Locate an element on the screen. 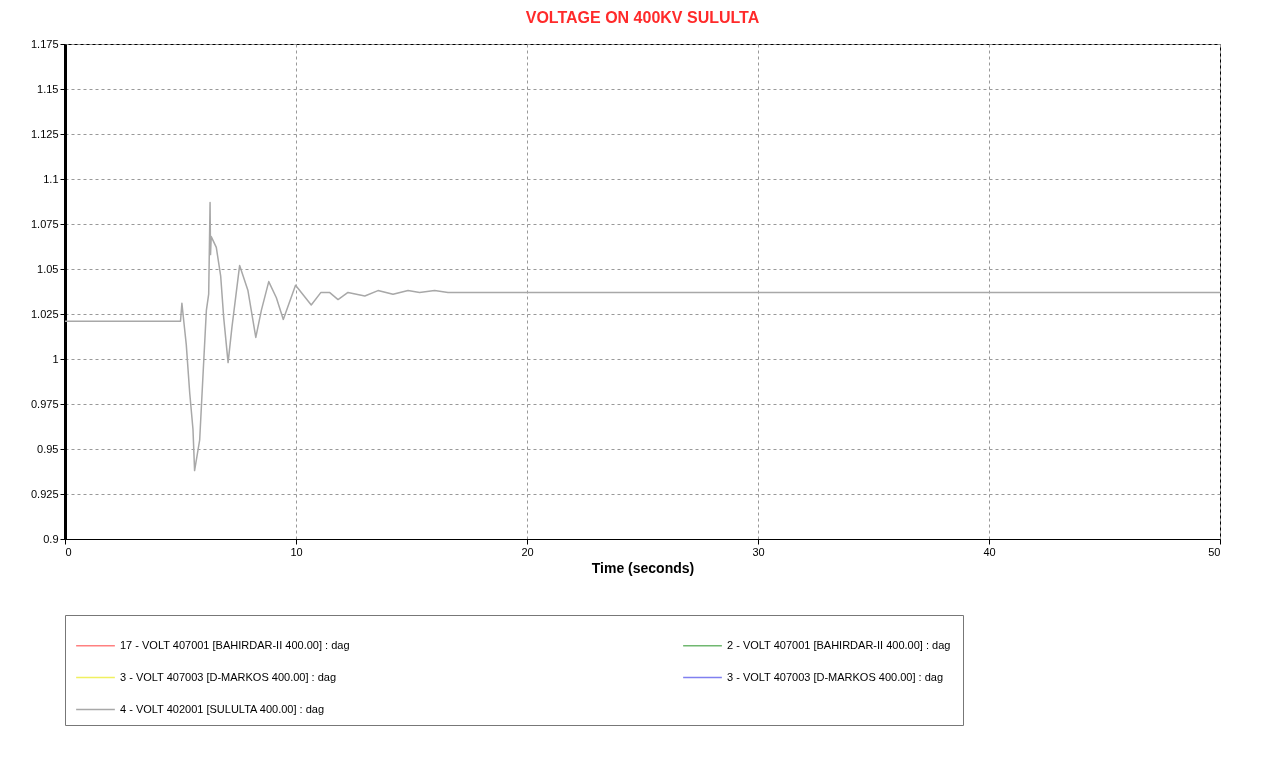 This screenshot has height=758, width=1268. y-tick-label: 1 is located at coordinates (55, 358).